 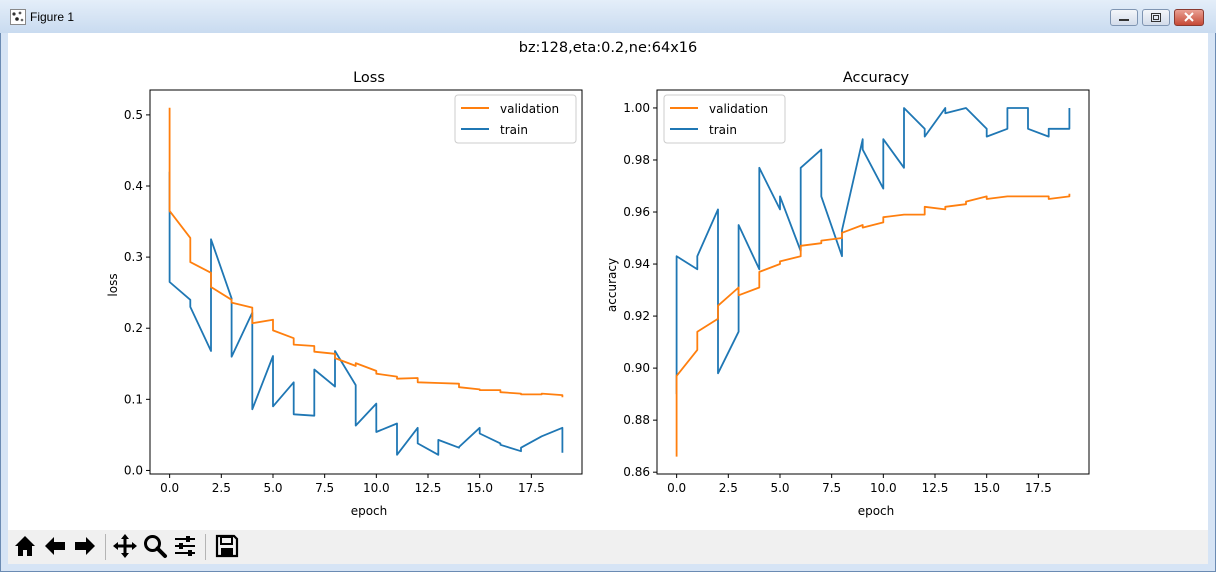 I want to click on accuracy-ytick-label: 0.98, so click(x=636, y=160).